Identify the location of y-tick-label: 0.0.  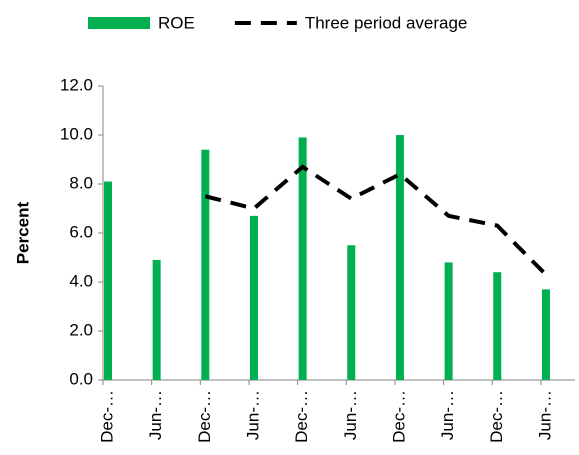
(81, 378).